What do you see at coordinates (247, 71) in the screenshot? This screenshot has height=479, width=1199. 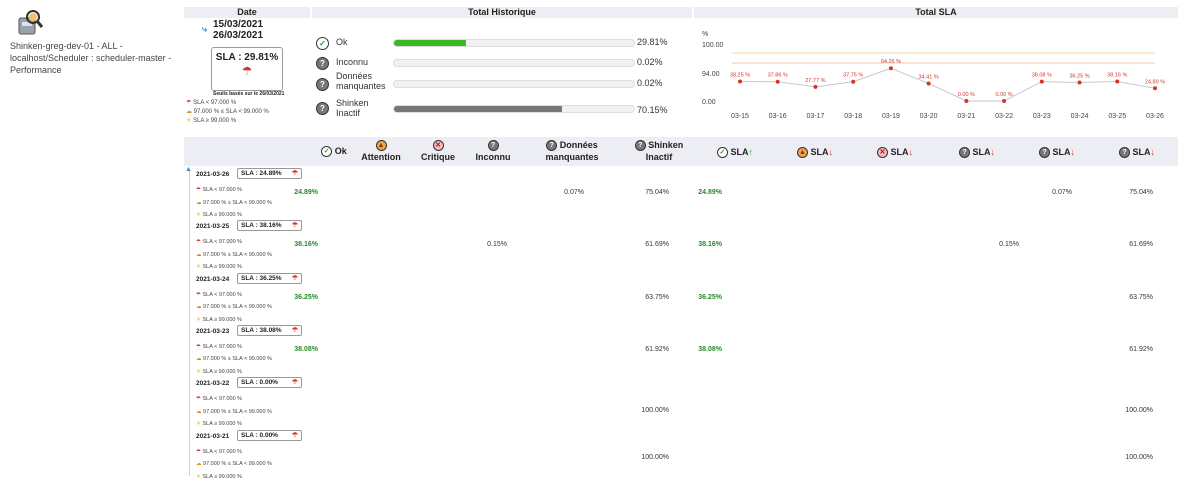 I see `storm-weather-icon: ☂` at bounding box center [247, 71].